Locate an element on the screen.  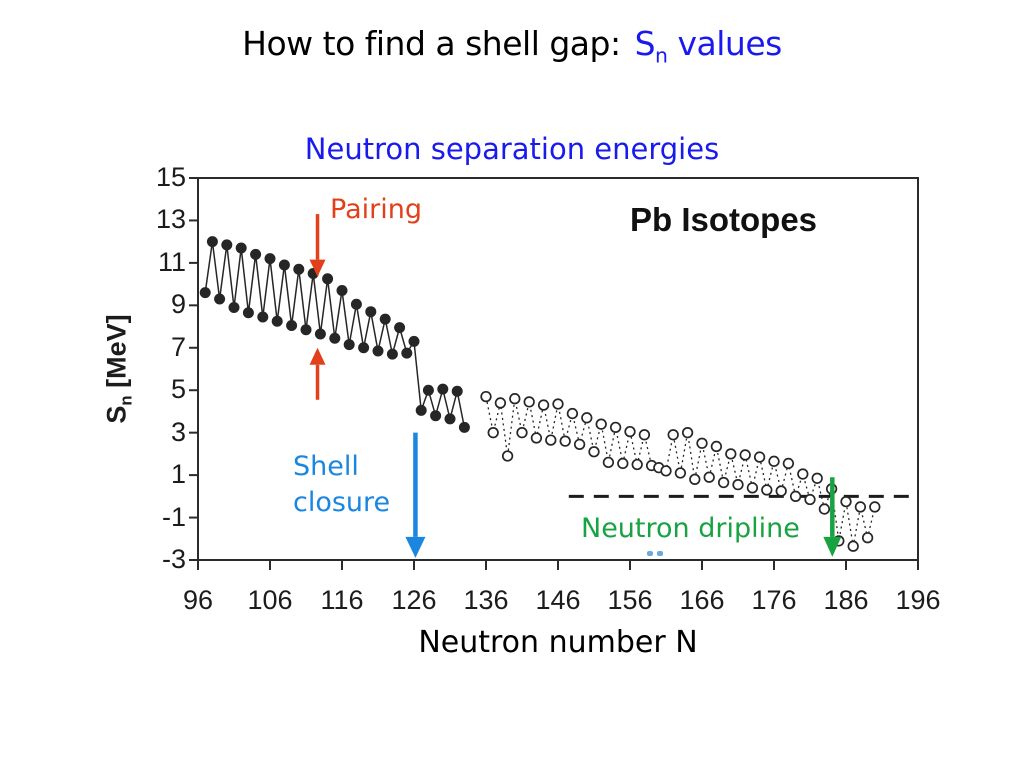
y-tick-label: 1 is located at coordinates (178, 474).